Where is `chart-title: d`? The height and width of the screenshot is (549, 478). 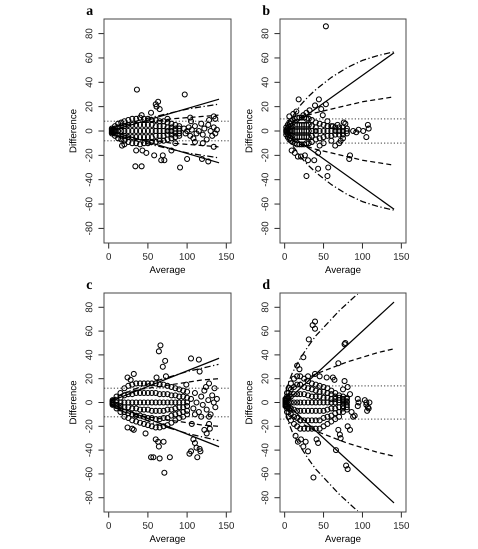 chart-title: d is located at coordinates (266, 284).